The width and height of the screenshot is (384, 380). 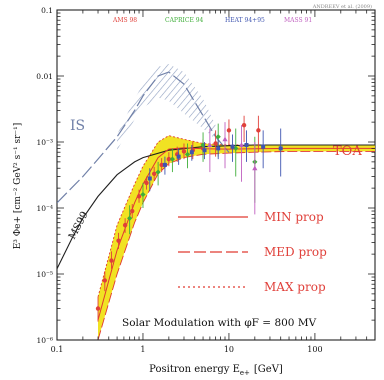 What do you see at coordinates (124, 20) in the screenshot?
I see `legend-entry: AMS 98` at bounding box center [124, 20].